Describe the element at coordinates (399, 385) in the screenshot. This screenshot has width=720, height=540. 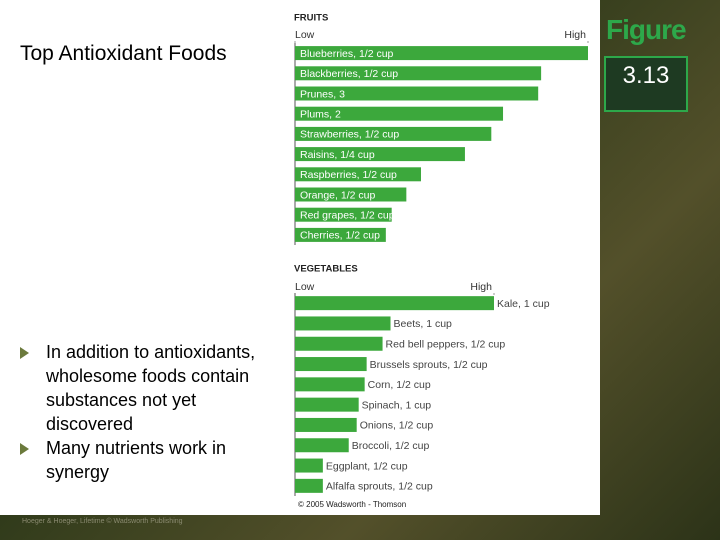
I see `category-label: Corn, 1/2 cup` at that location.